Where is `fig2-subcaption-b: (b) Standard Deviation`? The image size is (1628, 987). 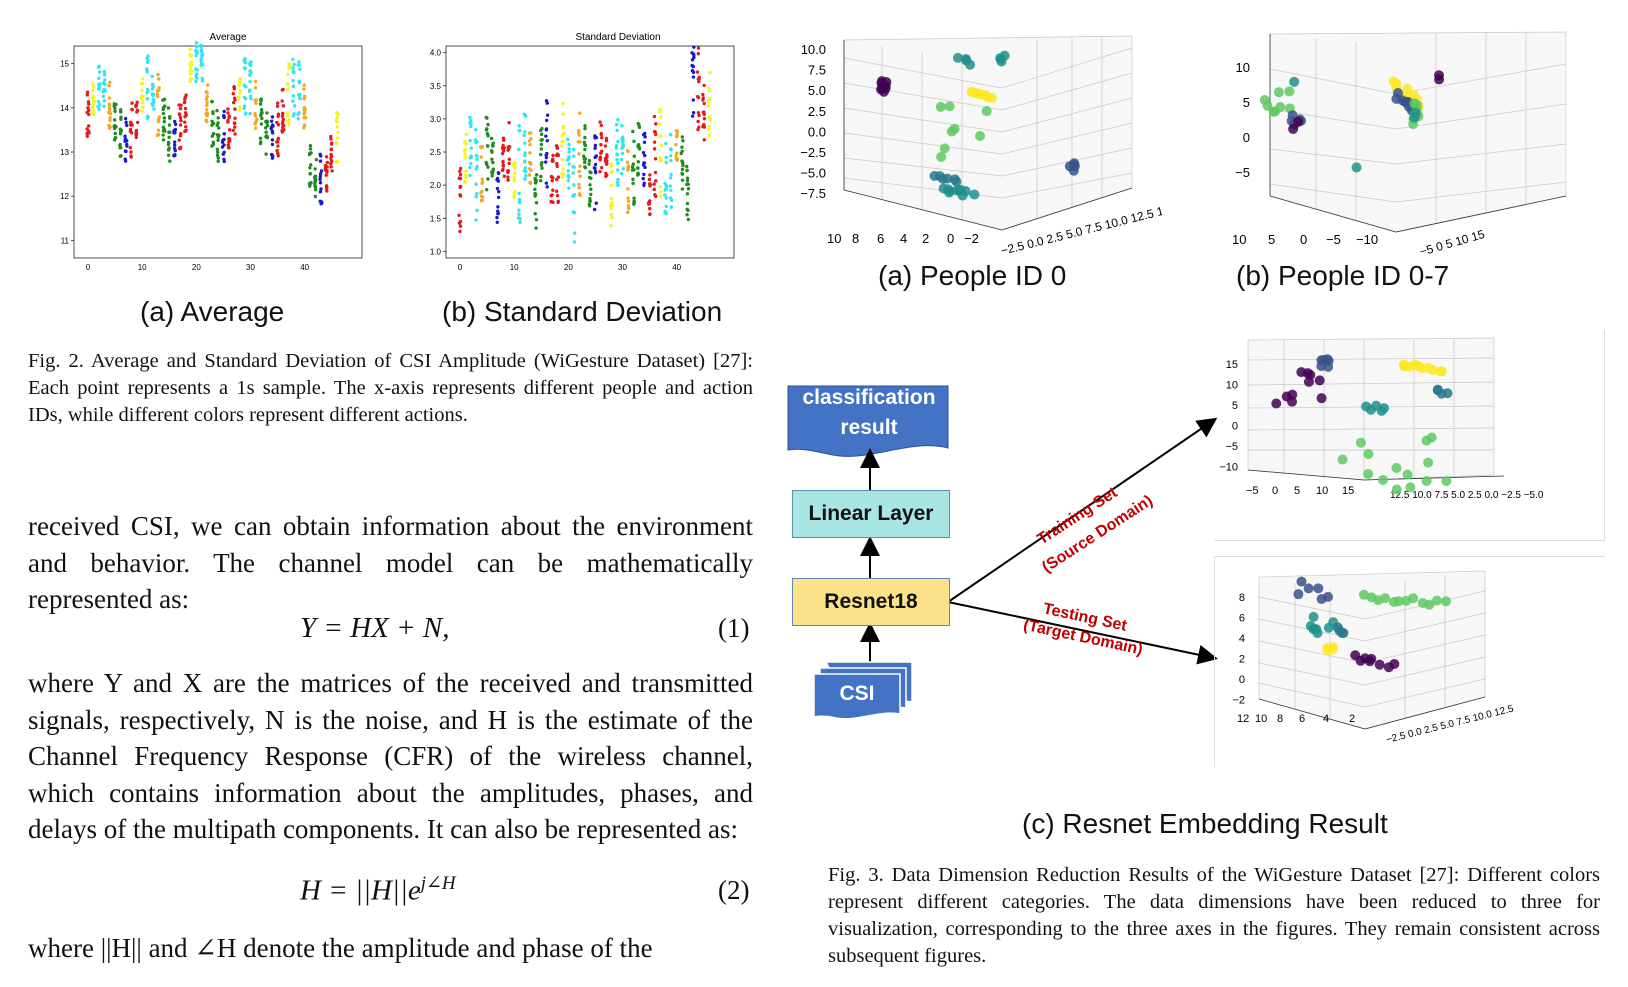
fig2-subcaption-b: (b) Standard Deviation is located at coordinates (582, 311).